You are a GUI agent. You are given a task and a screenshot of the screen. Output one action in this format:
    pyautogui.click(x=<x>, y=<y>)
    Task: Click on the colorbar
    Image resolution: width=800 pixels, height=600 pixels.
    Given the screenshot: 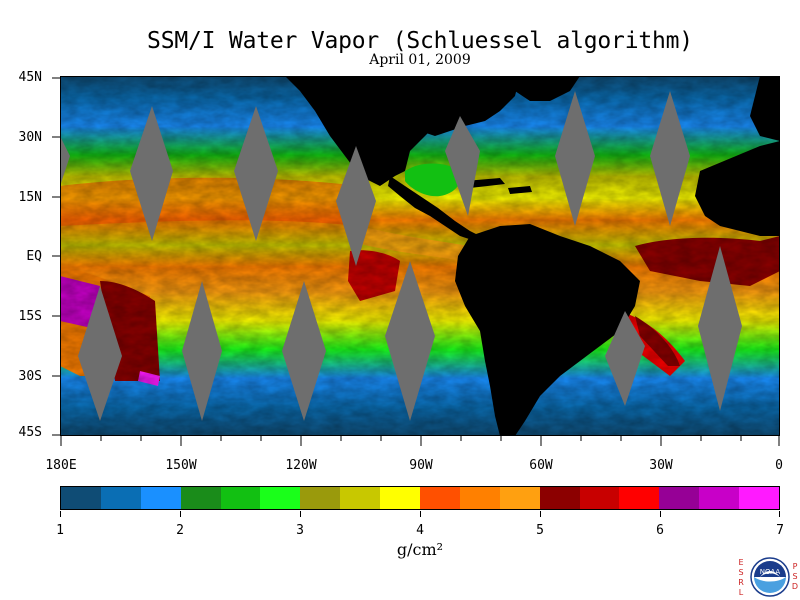 What is the action you would take?
    pyautogui.click(x=420, y=498)
    